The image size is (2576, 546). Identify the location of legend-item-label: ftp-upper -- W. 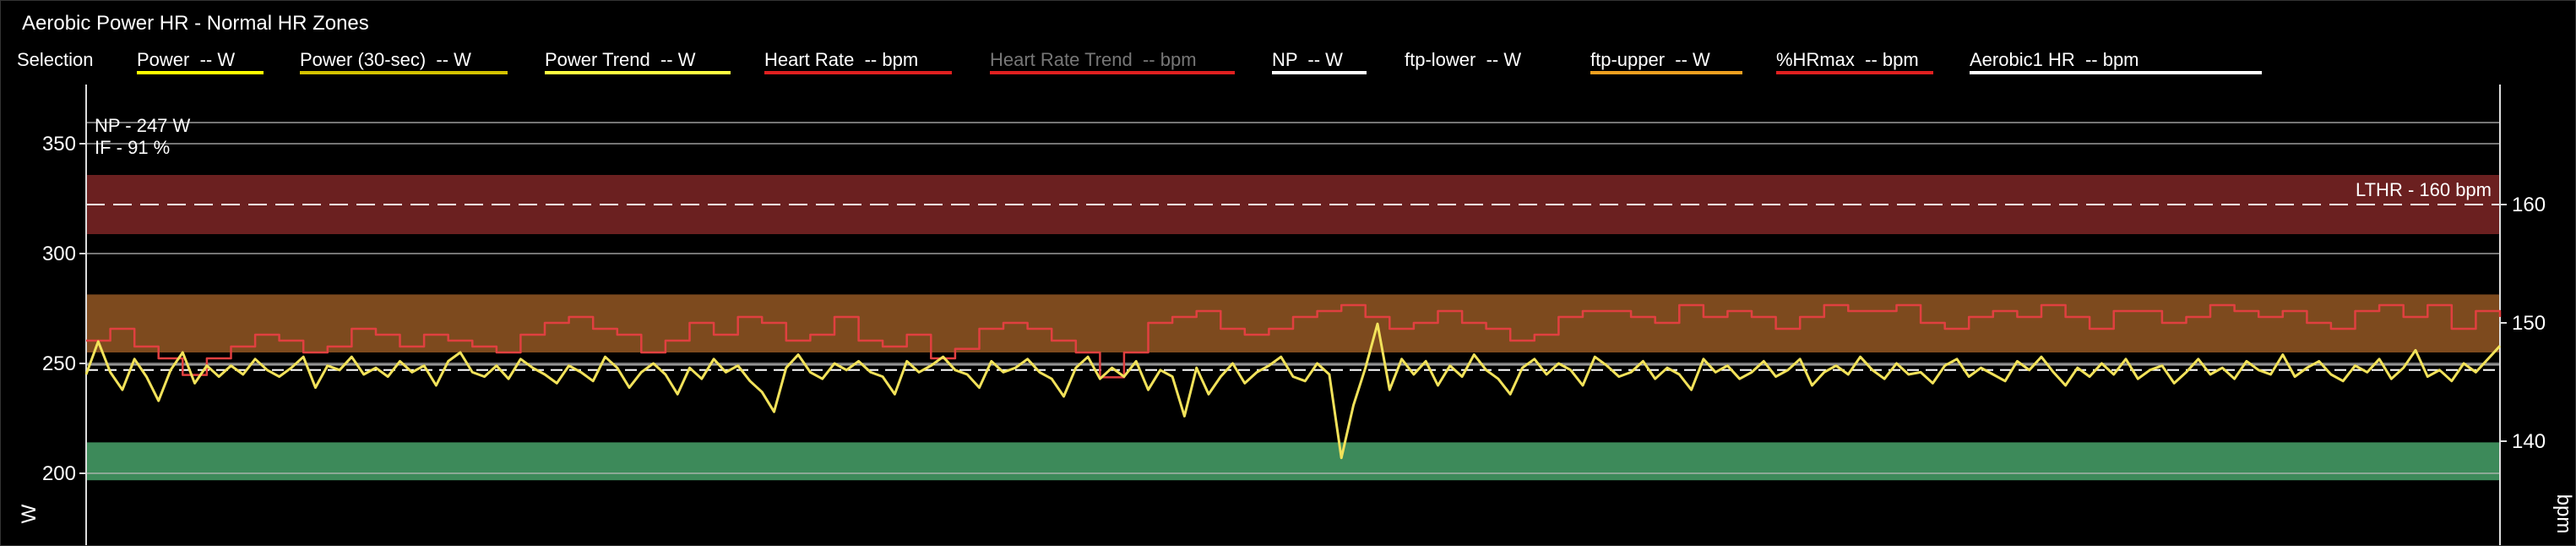
(1650, 59).